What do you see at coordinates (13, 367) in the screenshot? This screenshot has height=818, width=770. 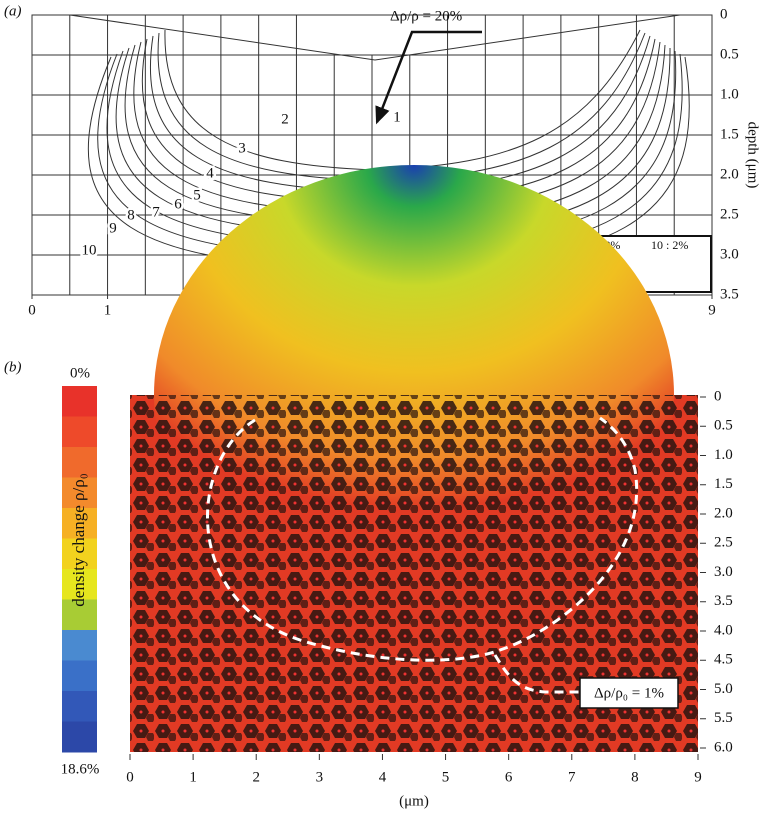 I see `panel-label: (b)` at bounding box center [13, 367].